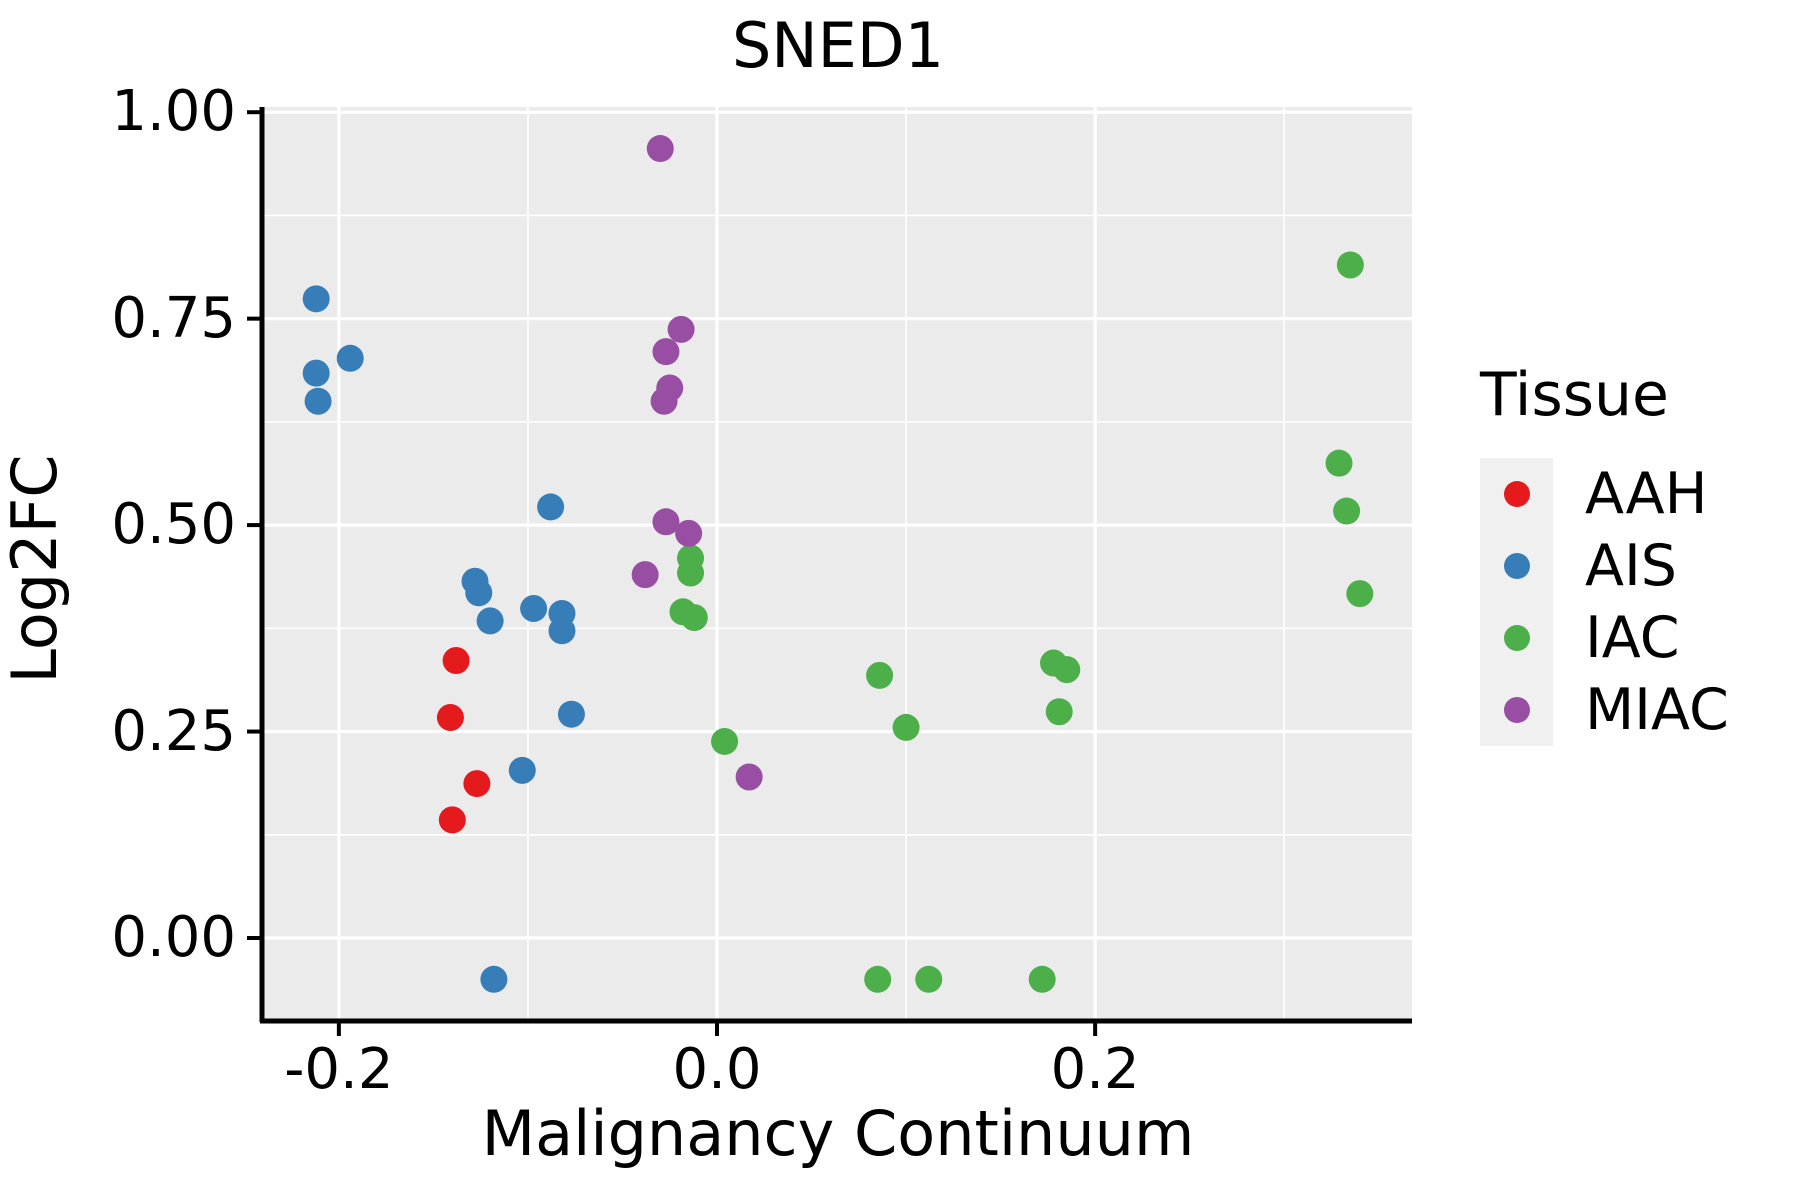 This screenshot has height=1200, width=1800. What do you see at coordinates (1657, 710) in the screenshot?
I see `legend-entry-label: MIAC` at bounding box center [1657, 710].